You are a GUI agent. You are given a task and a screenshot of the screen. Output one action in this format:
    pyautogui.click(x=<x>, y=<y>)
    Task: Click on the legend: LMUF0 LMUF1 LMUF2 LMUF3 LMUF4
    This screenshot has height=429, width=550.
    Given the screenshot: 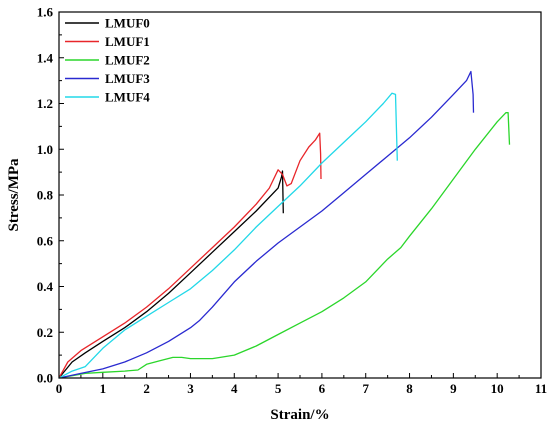 What is the action you would take?
    pyautogui.click(x=107, y=60)
    